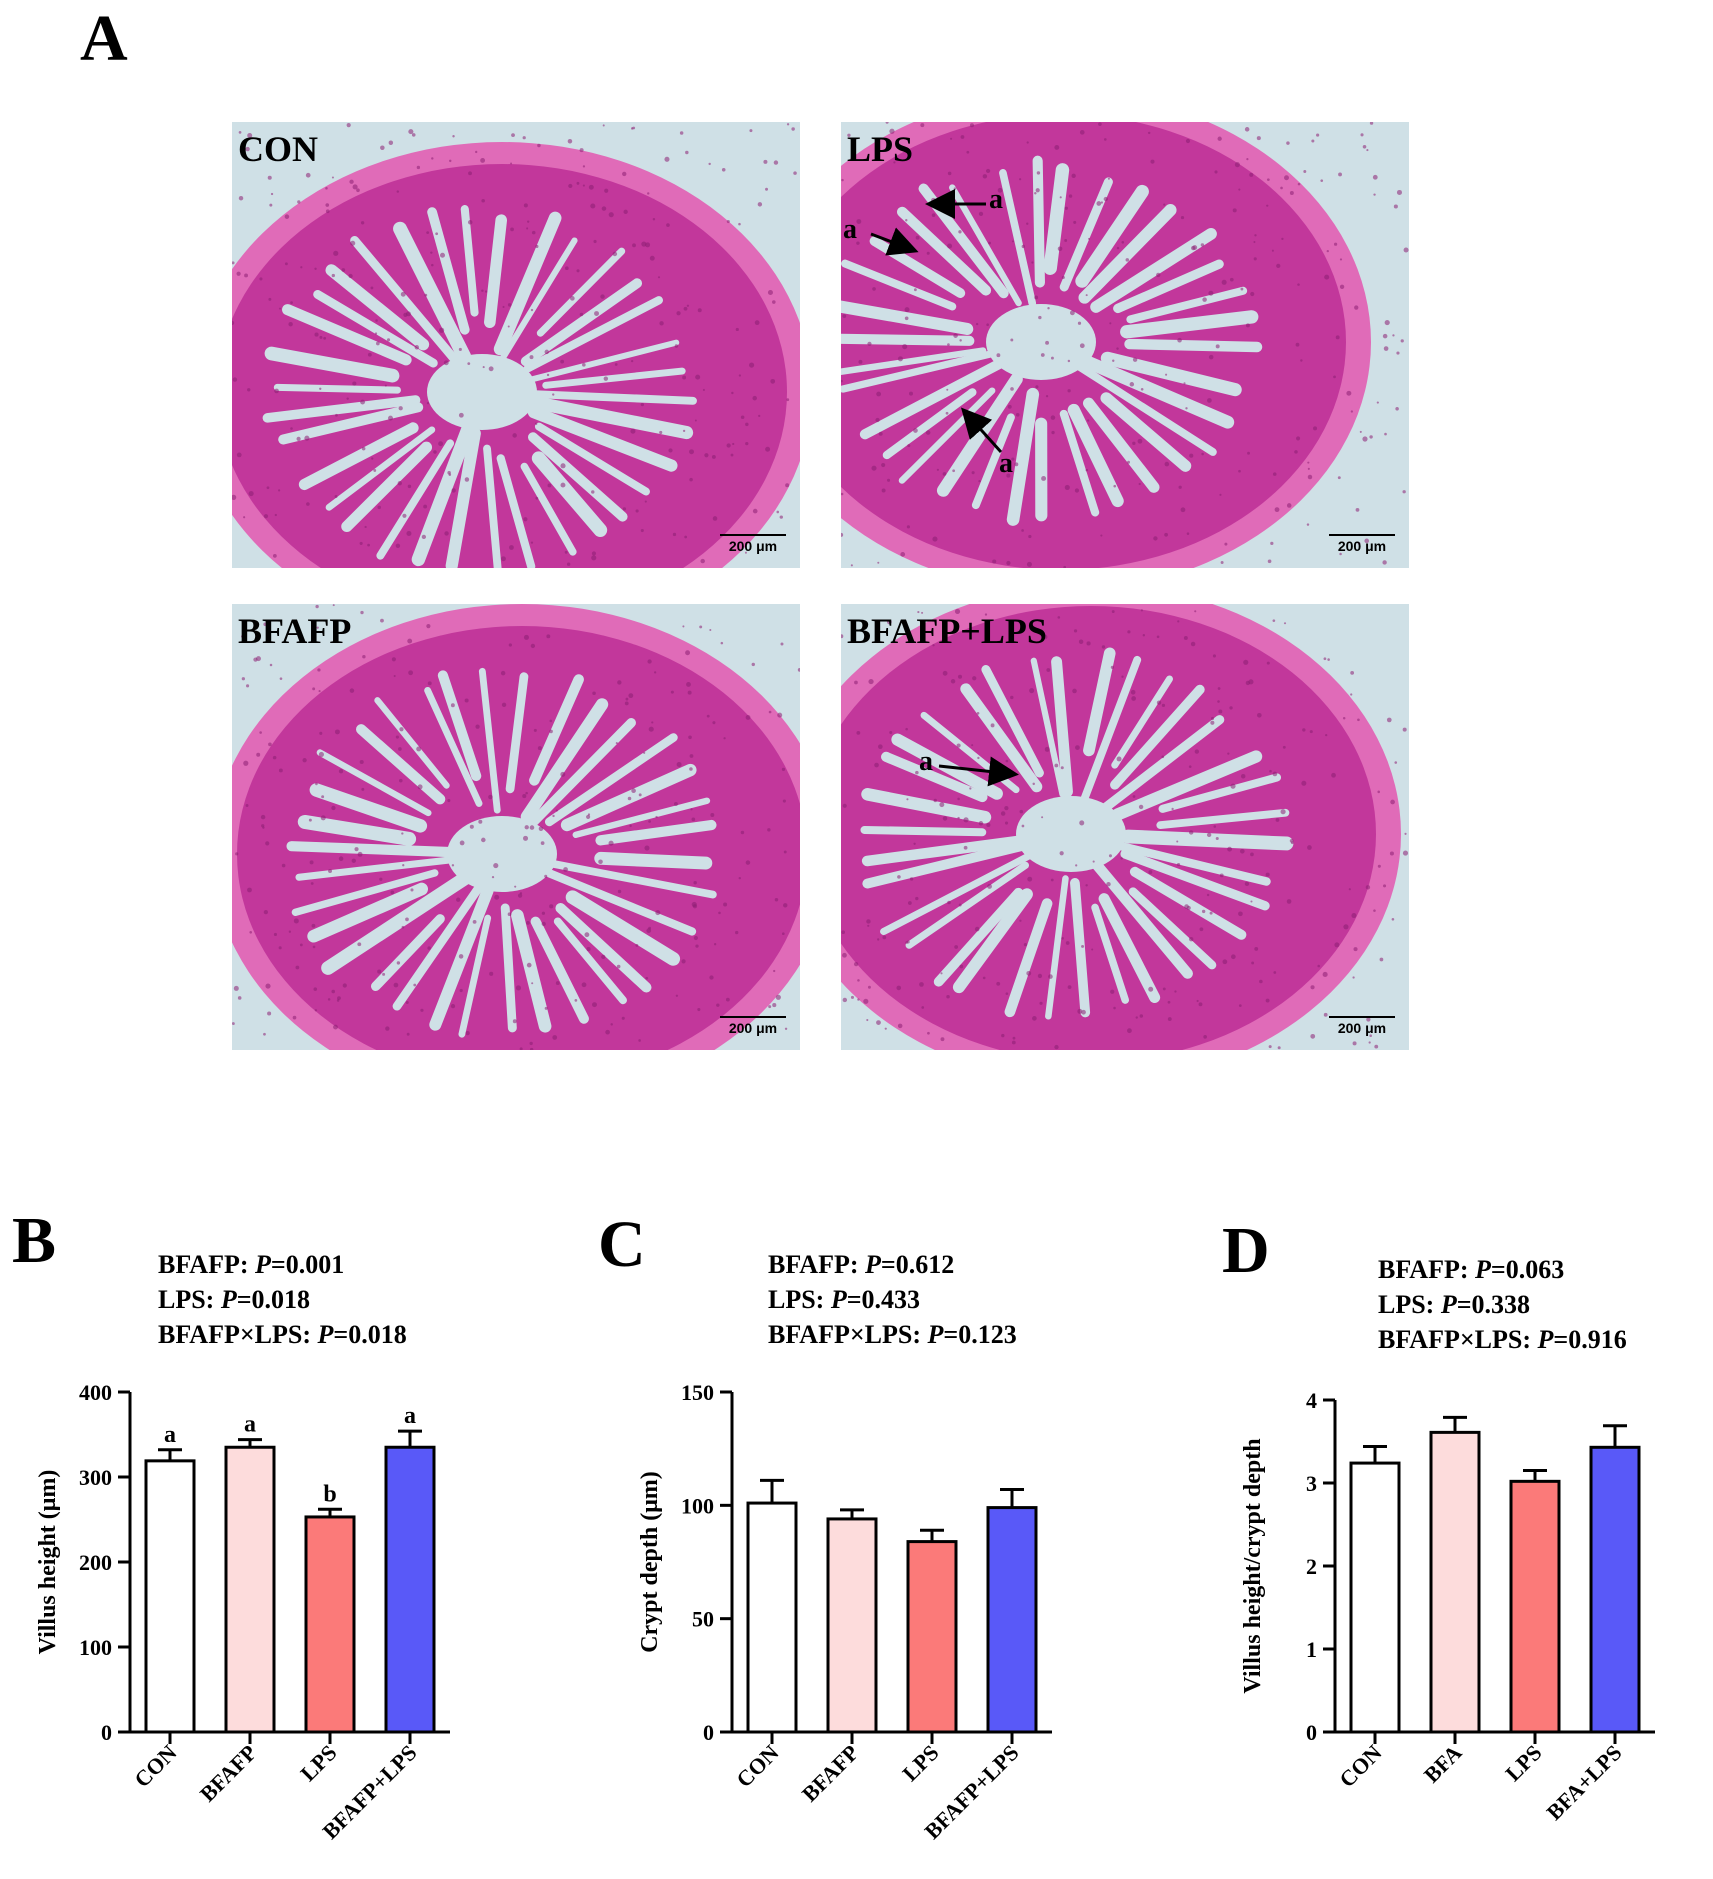  I want to click on x-tick-label: BFA+LPS, so click(1583, 1782).